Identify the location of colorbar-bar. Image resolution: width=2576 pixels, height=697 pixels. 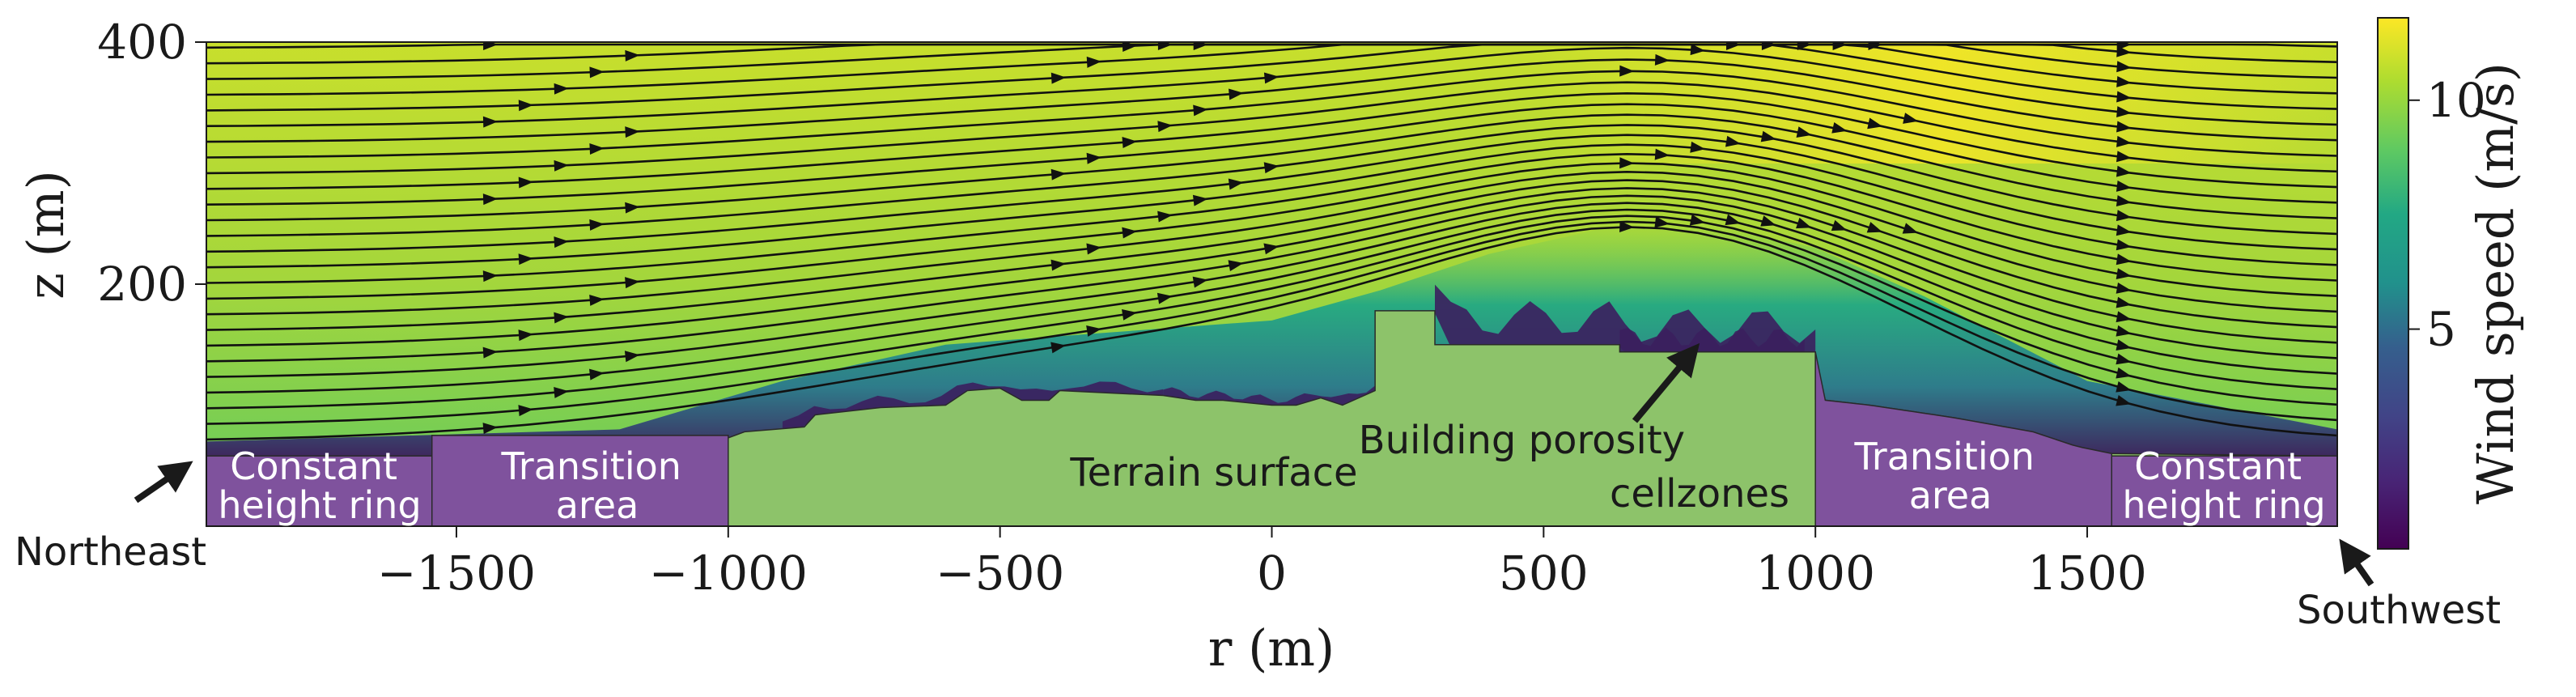
(2393, 284).